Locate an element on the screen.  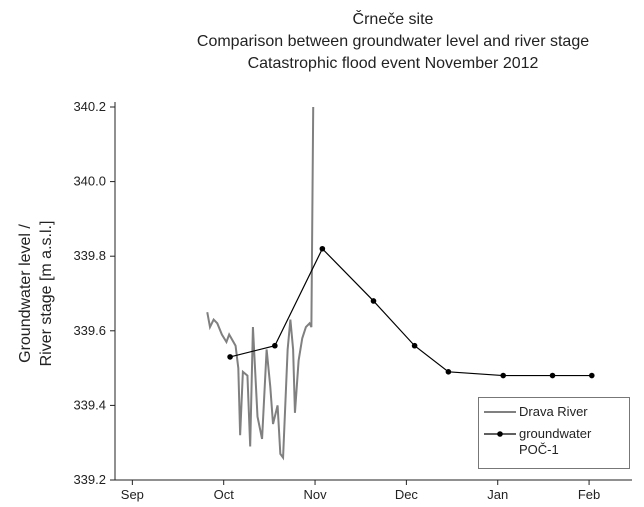
y-axis-label: Groundwater level / is located at coordinates (25, 293).